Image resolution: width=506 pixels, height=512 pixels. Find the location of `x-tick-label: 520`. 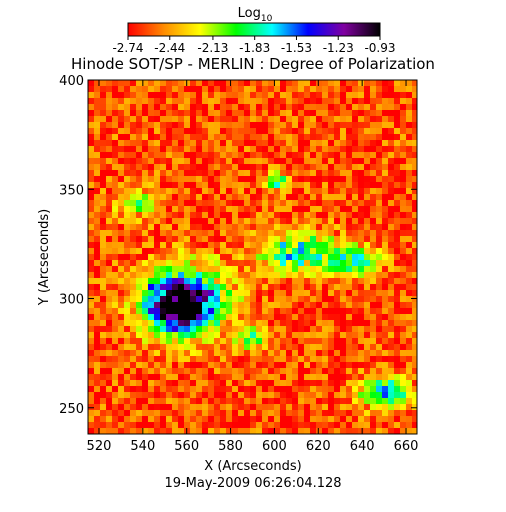

x-tick-label: 520 is located at coordinates (99, 446).